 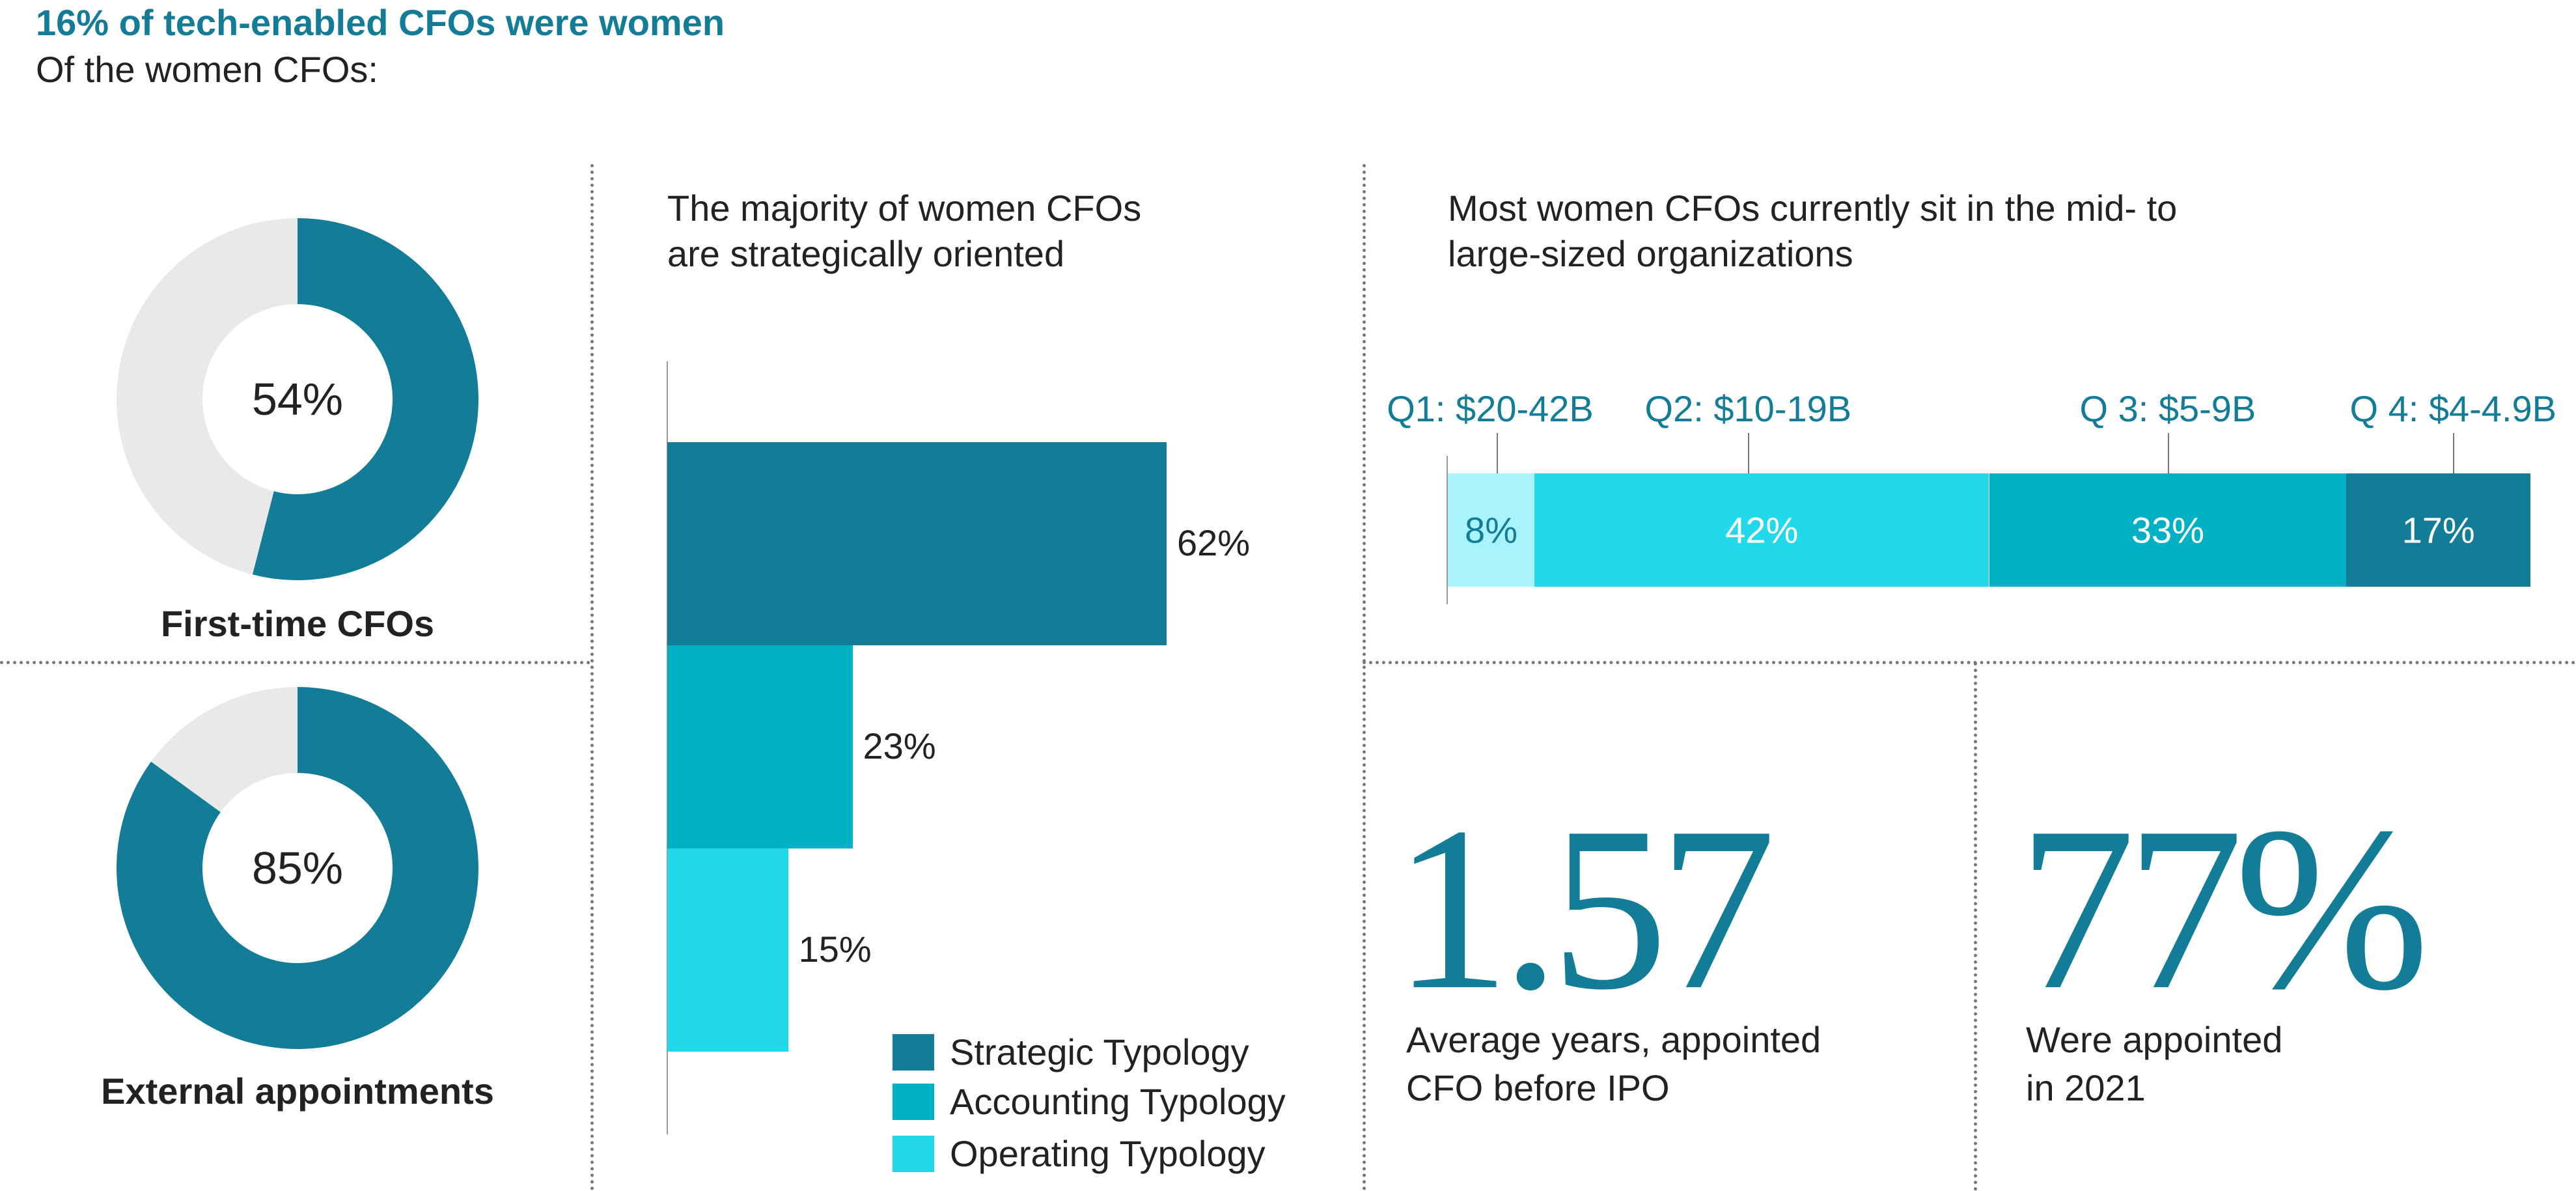 I want to click on legend-item-operating: Operating Typology, so click(x=1079, y=1154).